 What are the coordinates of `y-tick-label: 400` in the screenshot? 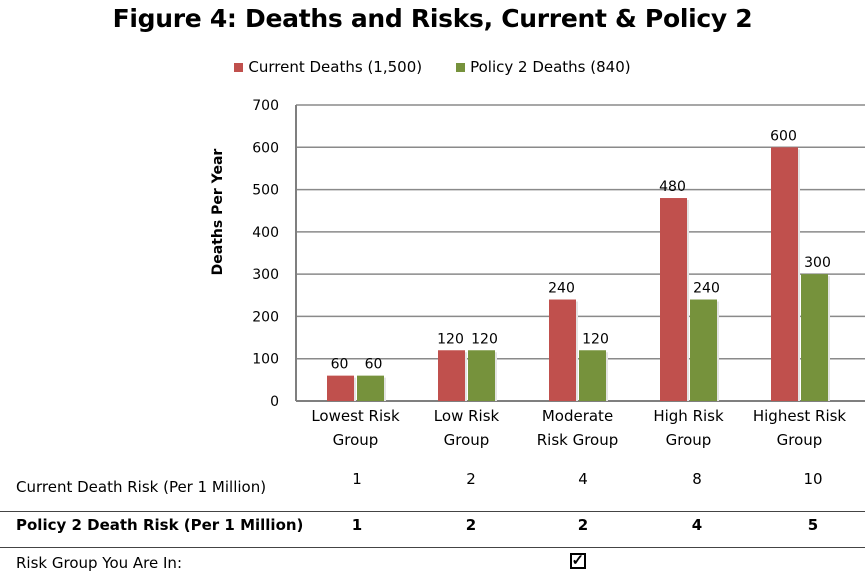 It's located at (265, 233).